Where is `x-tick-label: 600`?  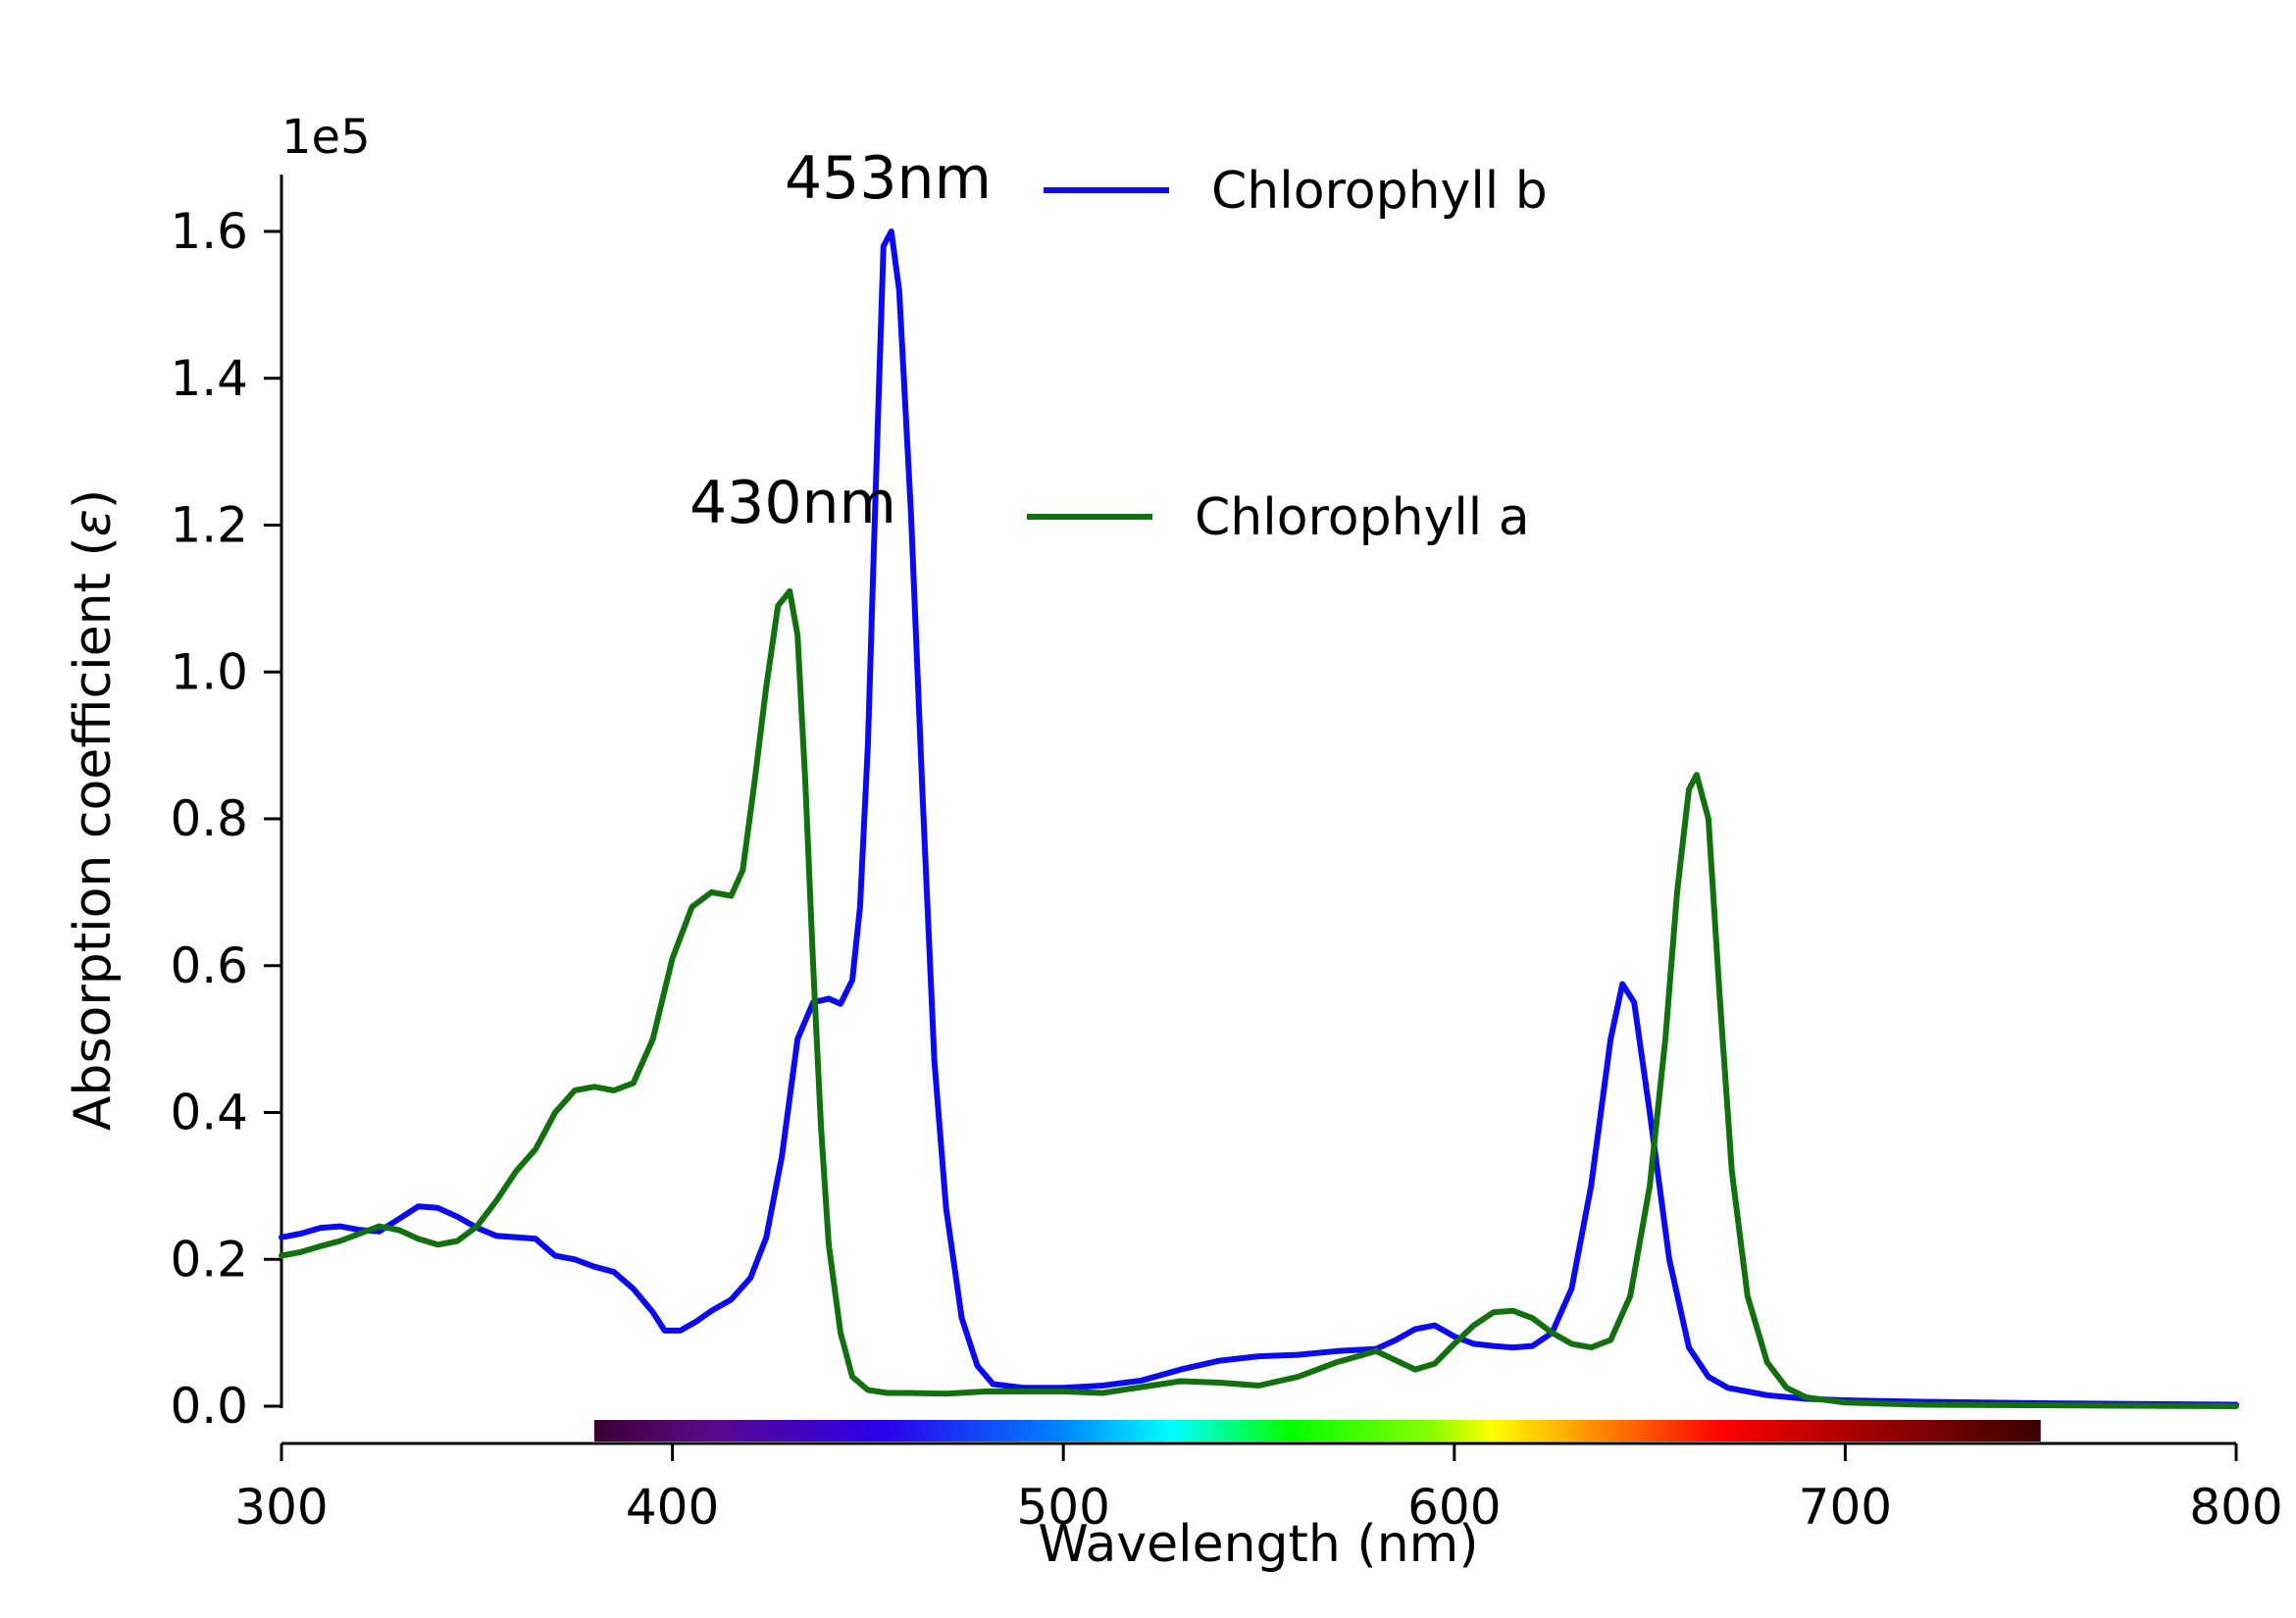 x-tick-label: 600 is located at coordinates (1454, 1507).